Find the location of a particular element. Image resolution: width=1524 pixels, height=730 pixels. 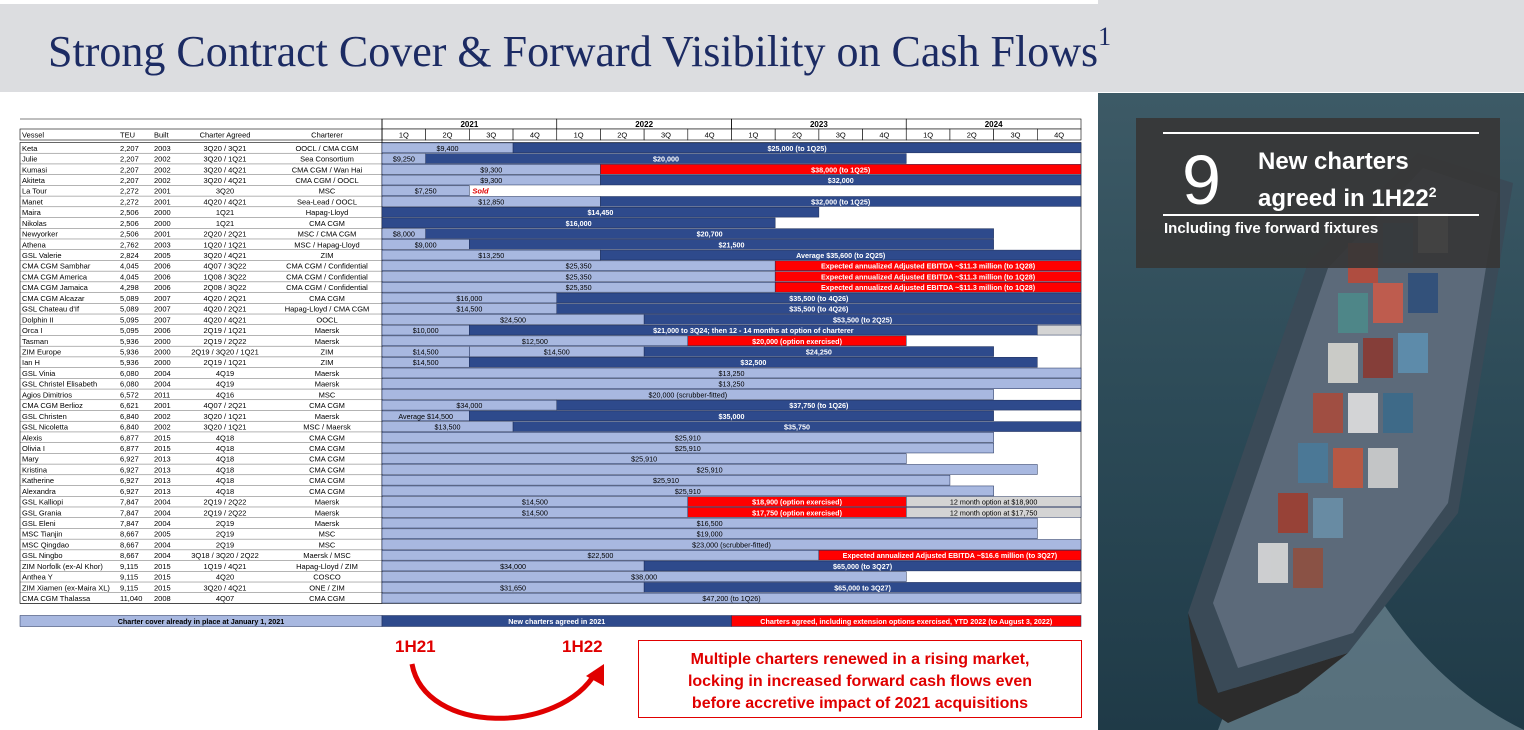

vessel-name: GSL Christel Elisabeth is located at coordinates (59, 384).